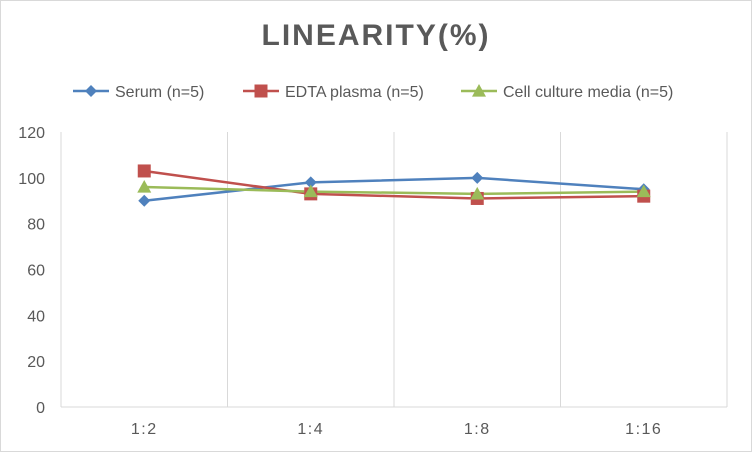 Image resolution: width=752 pixels, height=452 pixels. I want to click on series-markers, so click(394, 185).